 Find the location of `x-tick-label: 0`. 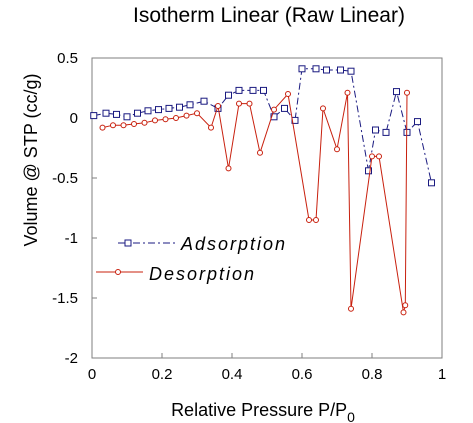

x-tick-label: 0 is located at coordinates (92, 374).